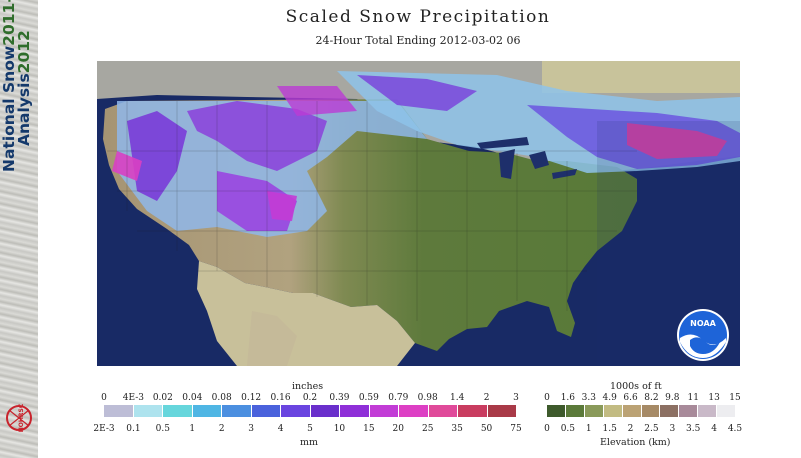 This screenshot has height=458, width=801. I want to click on elev-top-tick-label: 13, so click(714, 398).